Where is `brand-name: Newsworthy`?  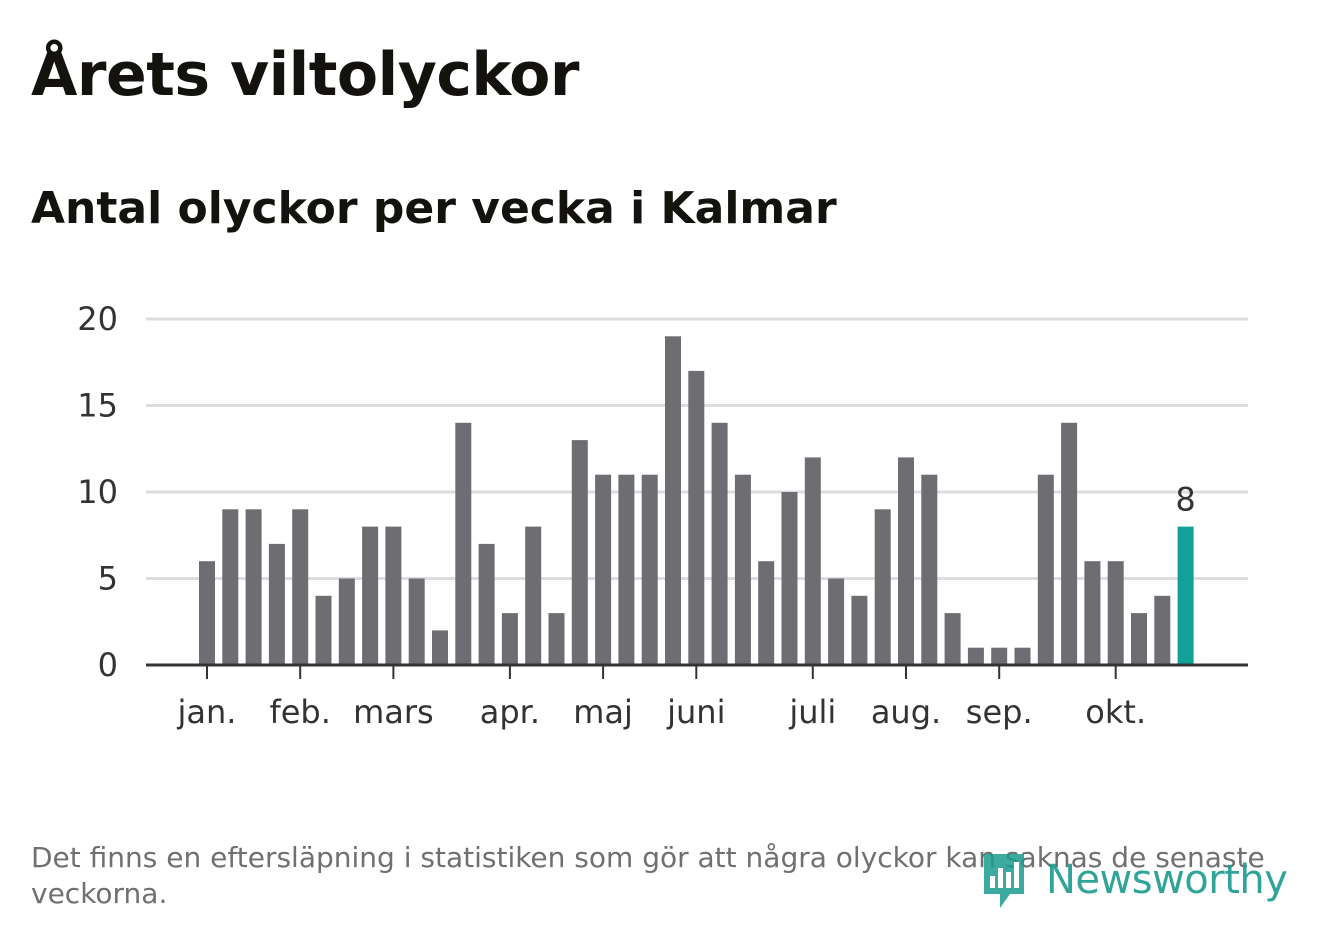
brand-name: Newsworthy is located at coordinates (1167, 880).